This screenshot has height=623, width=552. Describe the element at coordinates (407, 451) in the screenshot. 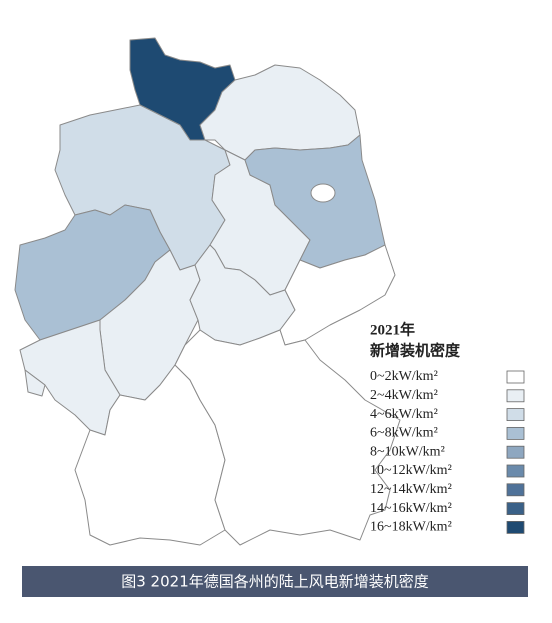

I see `legend-label: 8~10kW/km²` at that location.